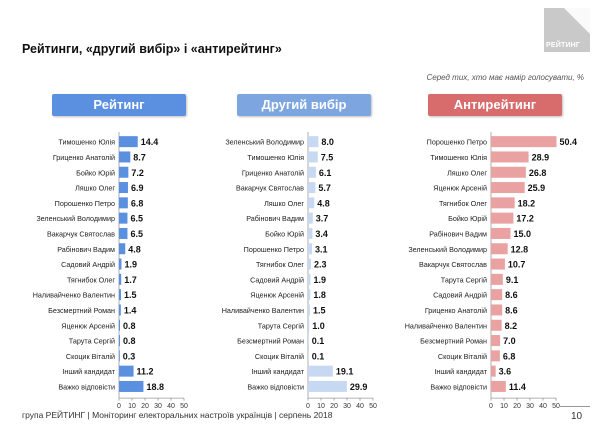 Image resolution: width=600 pixels, height=428 pixels. Describe the element at coordinates (458, 386) in the screenshot. I see `anti-category-label: Важко відповісти` at that location.